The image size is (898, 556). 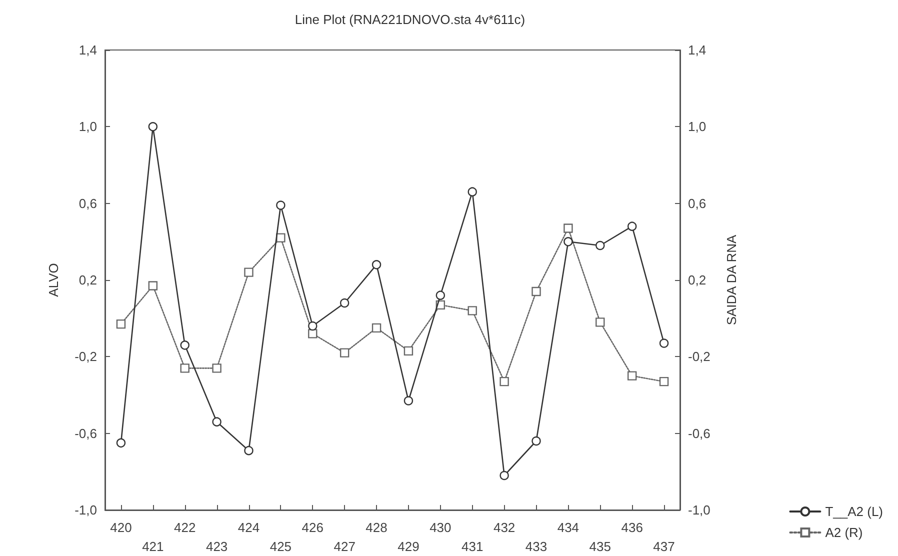 I want to click on y-axis-title: ALVO, so click(x=53, y=280).